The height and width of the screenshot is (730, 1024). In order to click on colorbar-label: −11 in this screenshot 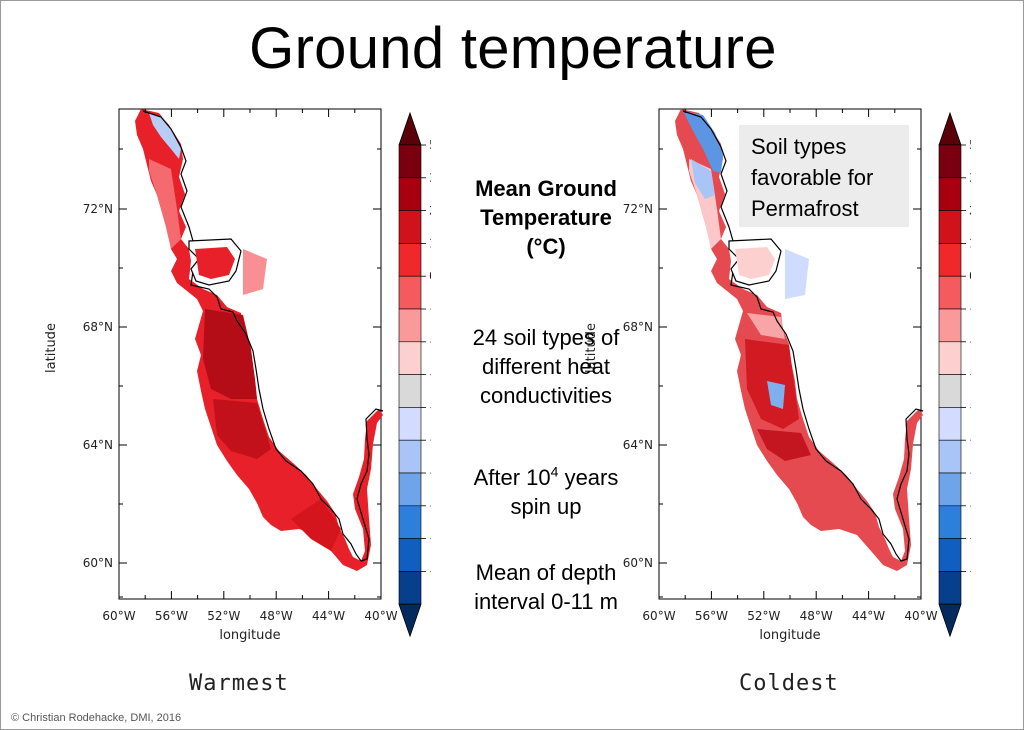, I will do `click(970, 506)`.